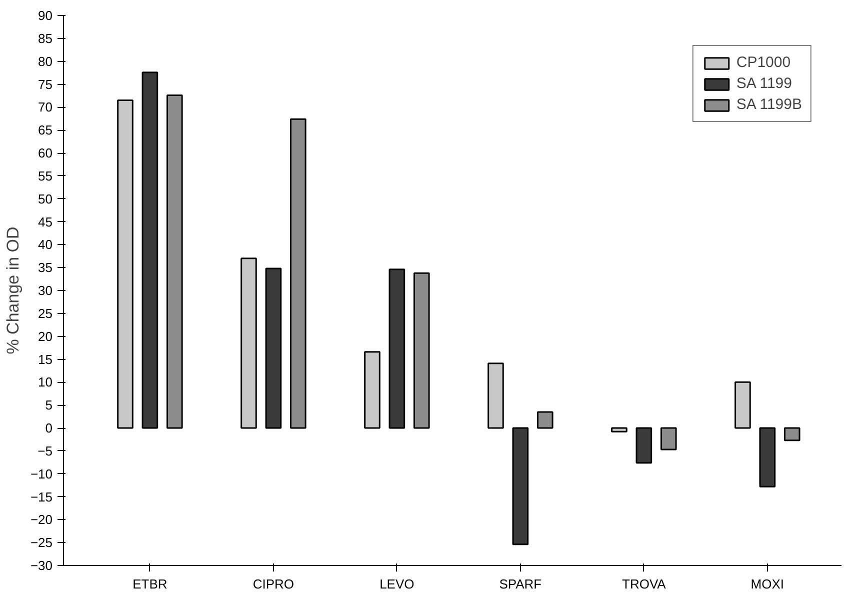 This screenshot has width=851, height=605. What do you see at coordinates (764, 83) in the screenshot?
I see `legend-label: SA 1199` at bounding box center [764, 83].